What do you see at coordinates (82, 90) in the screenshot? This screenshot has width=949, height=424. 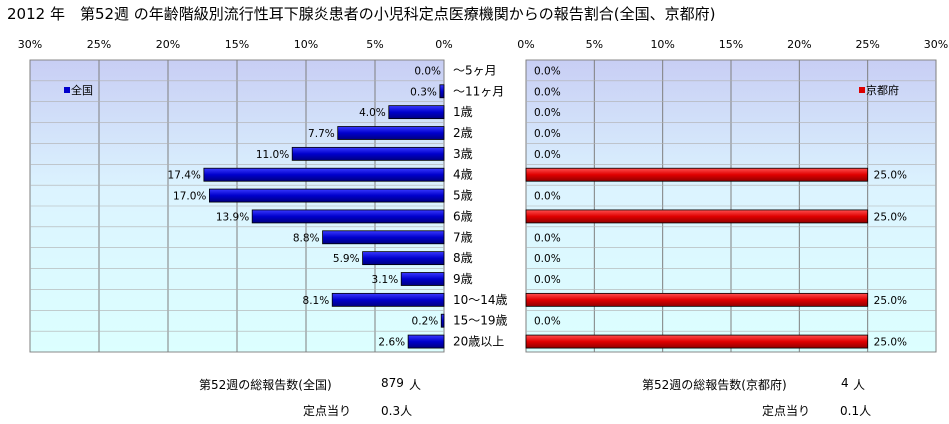 I see `left-legend-label: 全国` at bounding box center [82, 90].